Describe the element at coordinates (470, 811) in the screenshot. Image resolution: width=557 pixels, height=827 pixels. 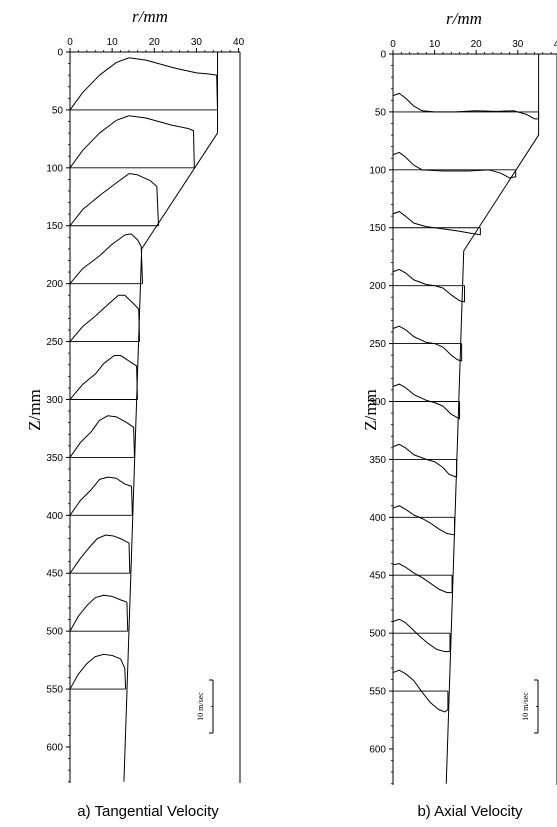
I see `panel-caption: b) Axial Velocity` at that location.